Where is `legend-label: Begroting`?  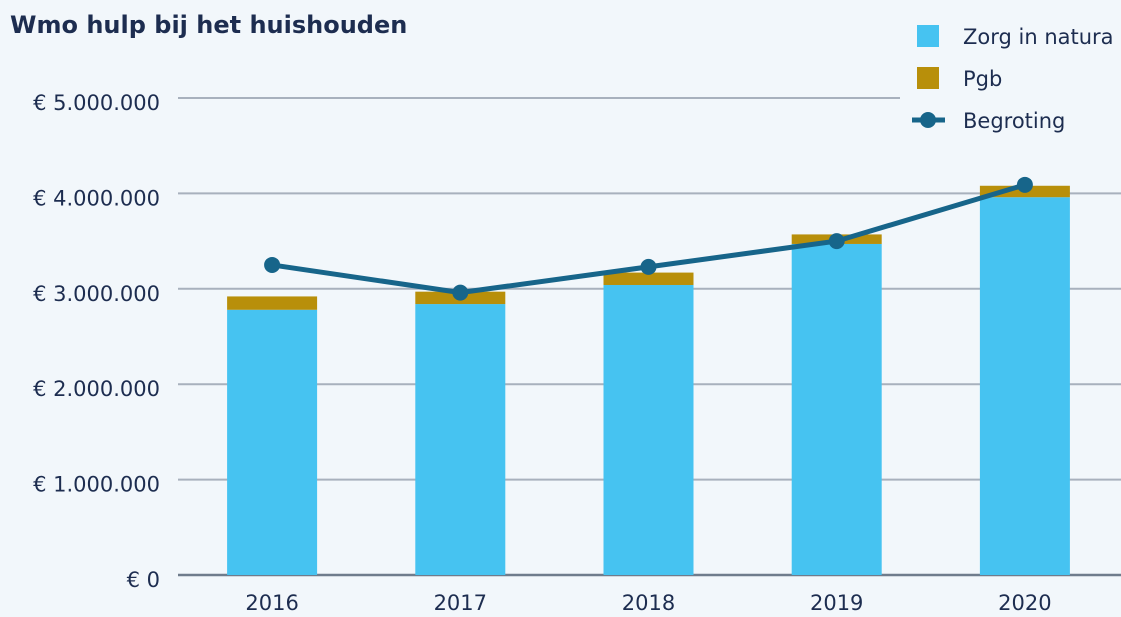
legend-label: Begroting is located at coordinates (1014, 121).